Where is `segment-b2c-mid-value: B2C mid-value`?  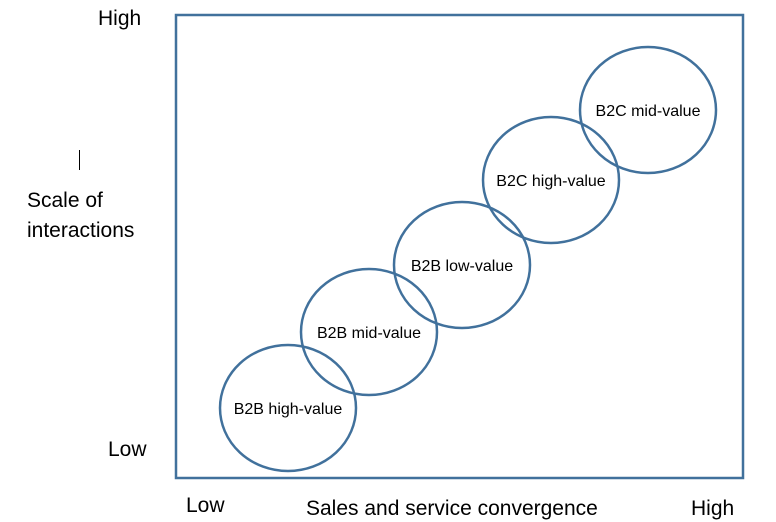
segment-b2c-mid-value: B2C mid-value is located at coordinates (648, 110).